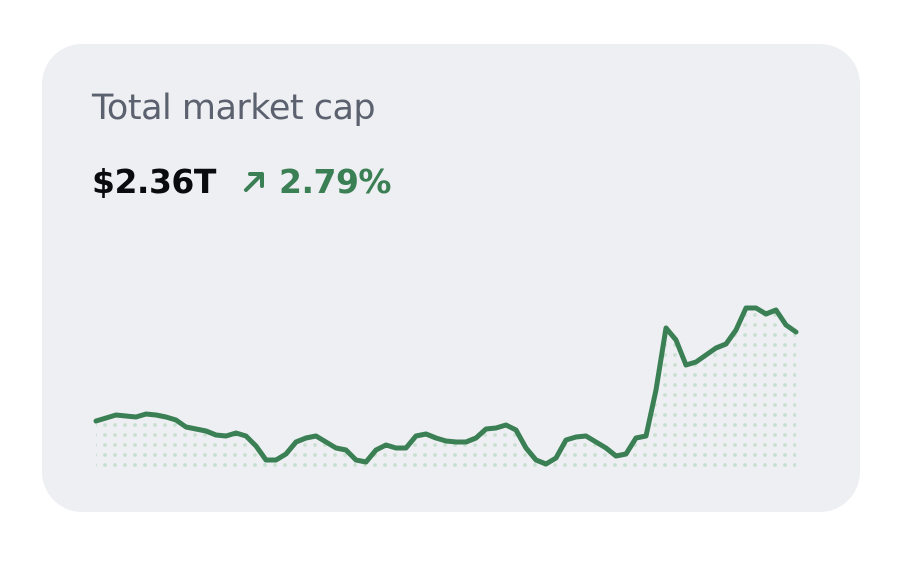  Describe the element at coordinates (335, 181) in the screenshot. I see `change-percent: 2.79%` at that location.